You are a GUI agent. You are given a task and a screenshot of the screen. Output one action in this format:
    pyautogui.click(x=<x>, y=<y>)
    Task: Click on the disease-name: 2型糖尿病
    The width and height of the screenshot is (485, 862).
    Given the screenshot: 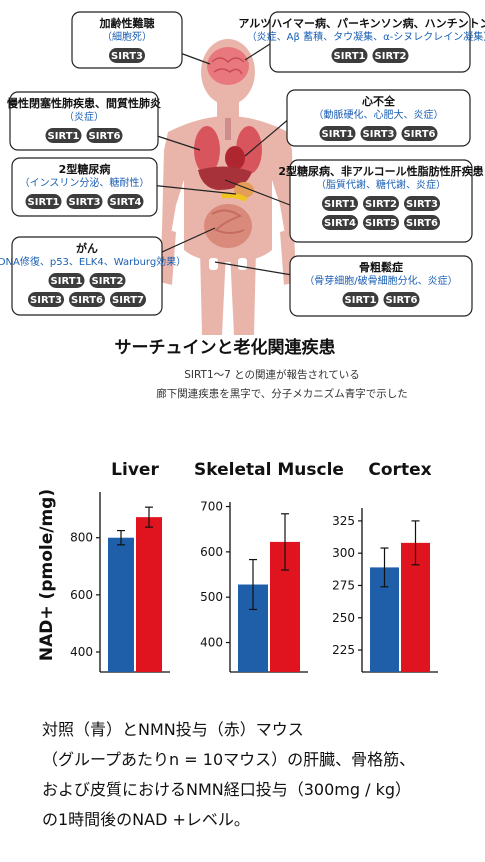 What is the action you would take?
    pyautogui.click(x=85, y=169)
    